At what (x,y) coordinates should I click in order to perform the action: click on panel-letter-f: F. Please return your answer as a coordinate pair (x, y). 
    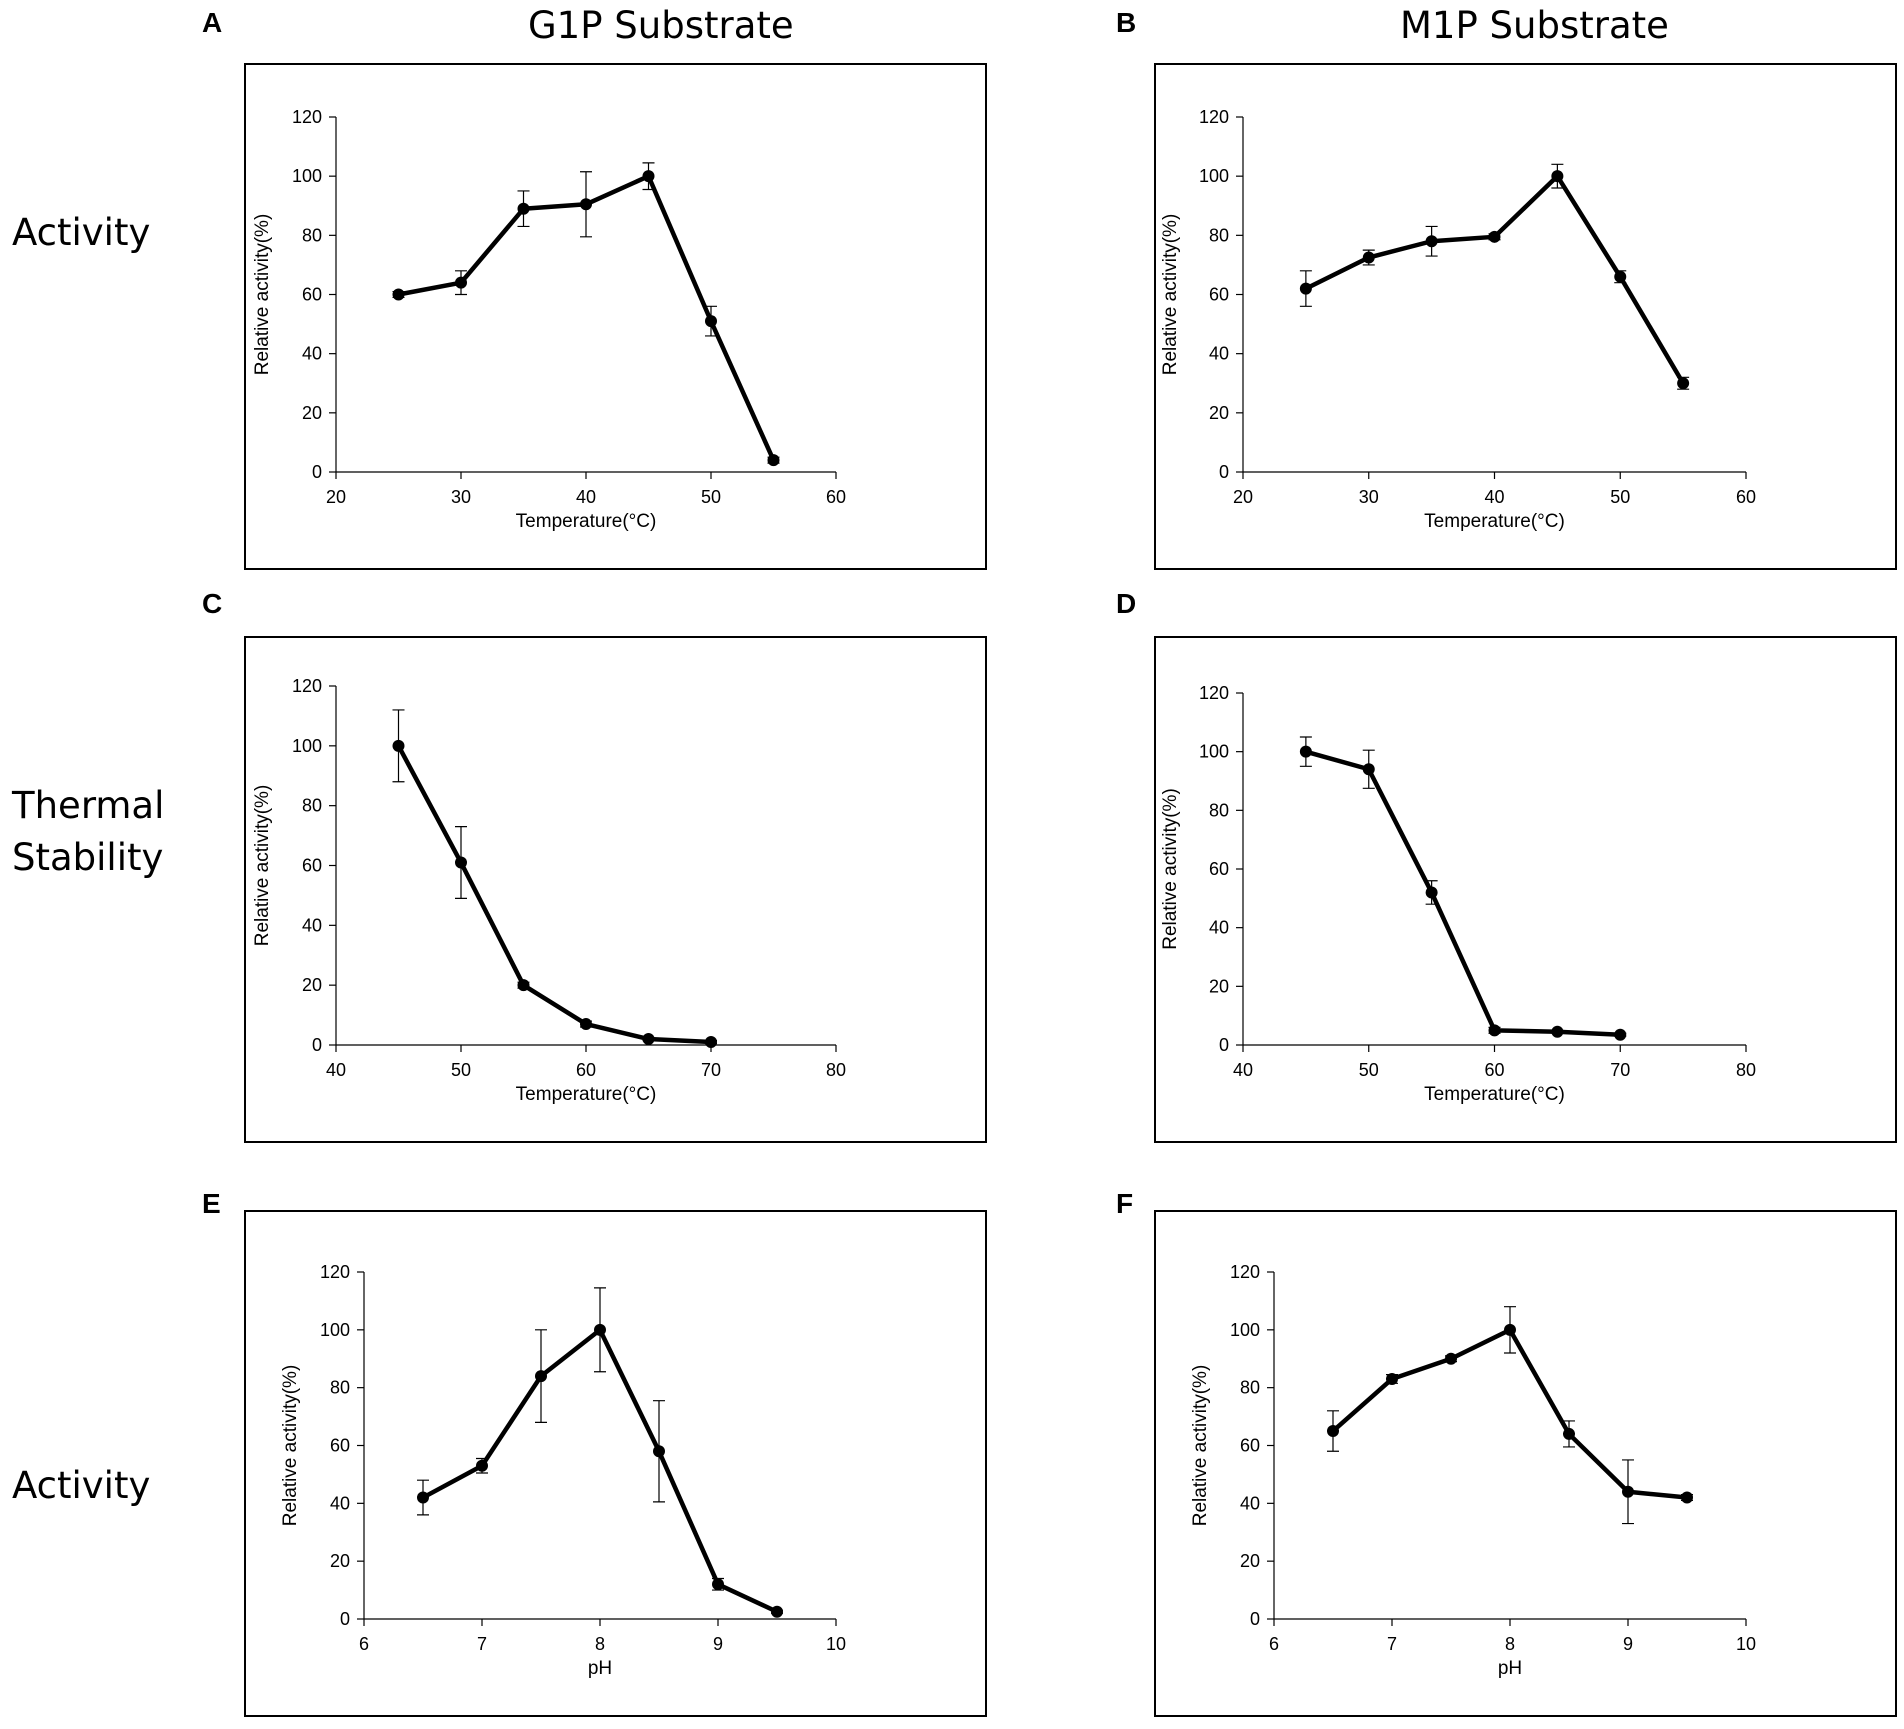
    Looking at the image, I should click on (1125, 1203).